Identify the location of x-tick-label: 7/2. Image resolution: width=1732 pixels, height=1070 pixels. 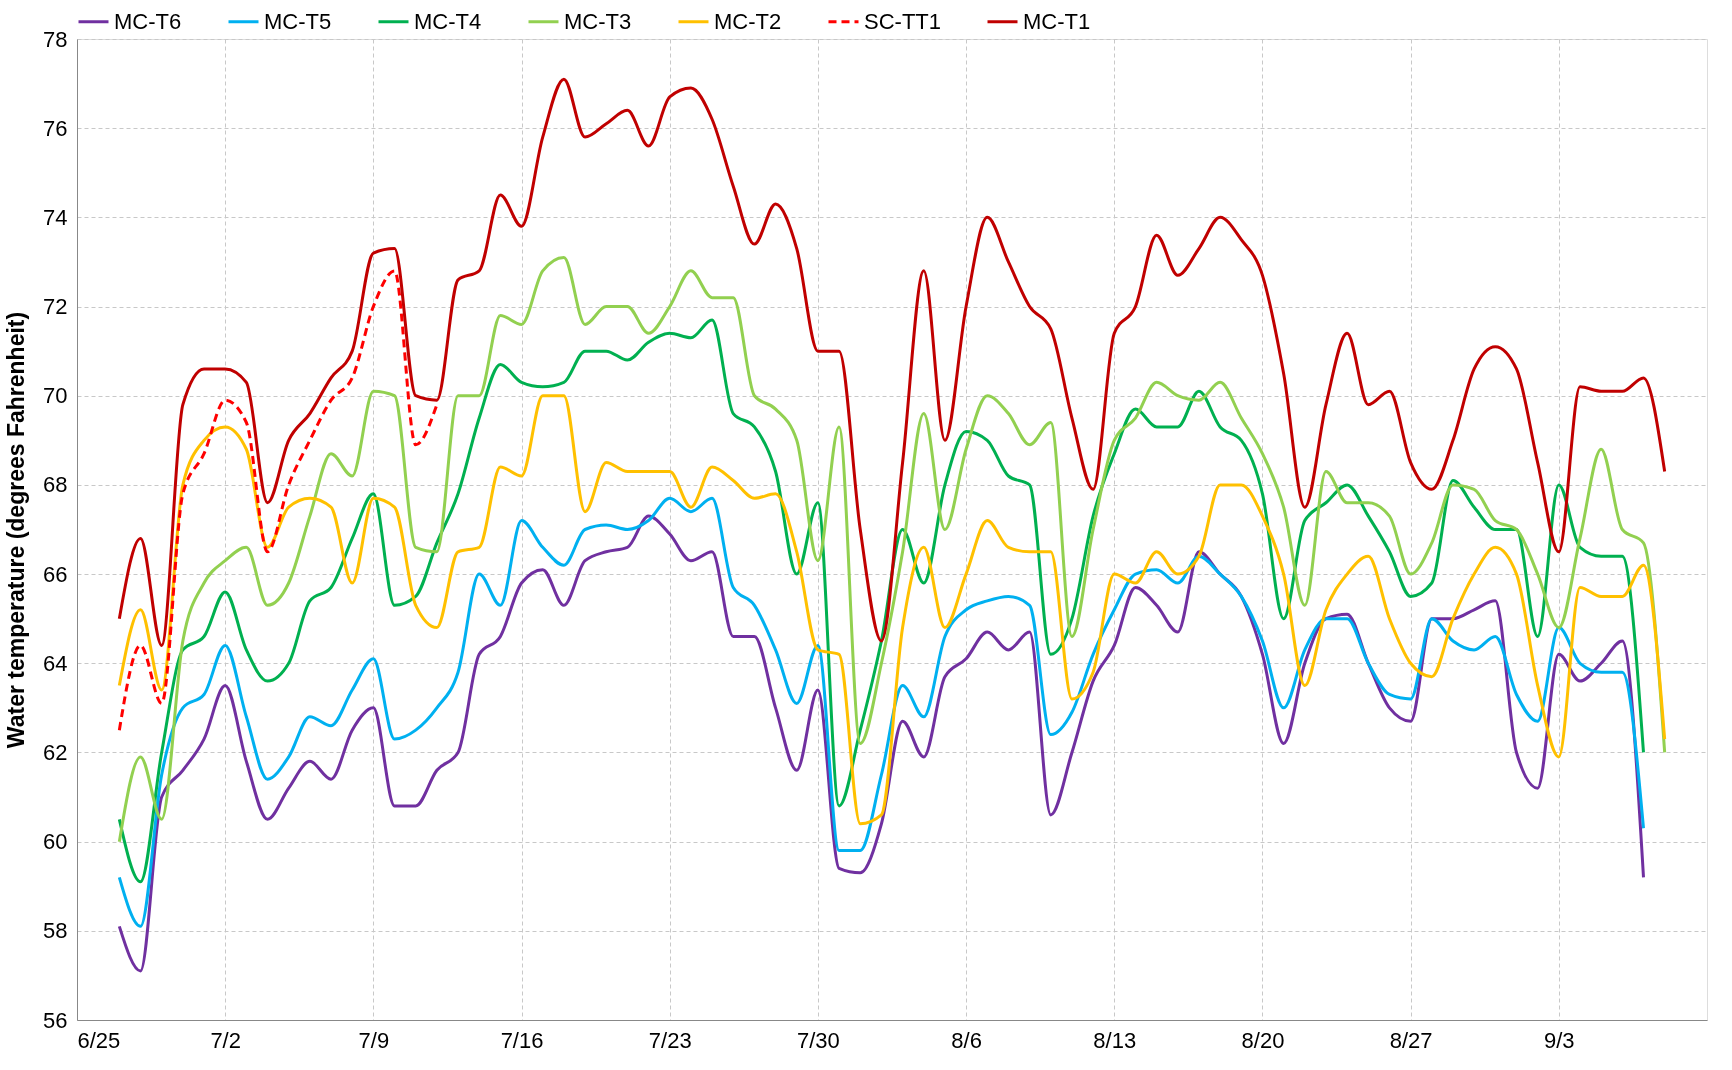
(225, 1040).